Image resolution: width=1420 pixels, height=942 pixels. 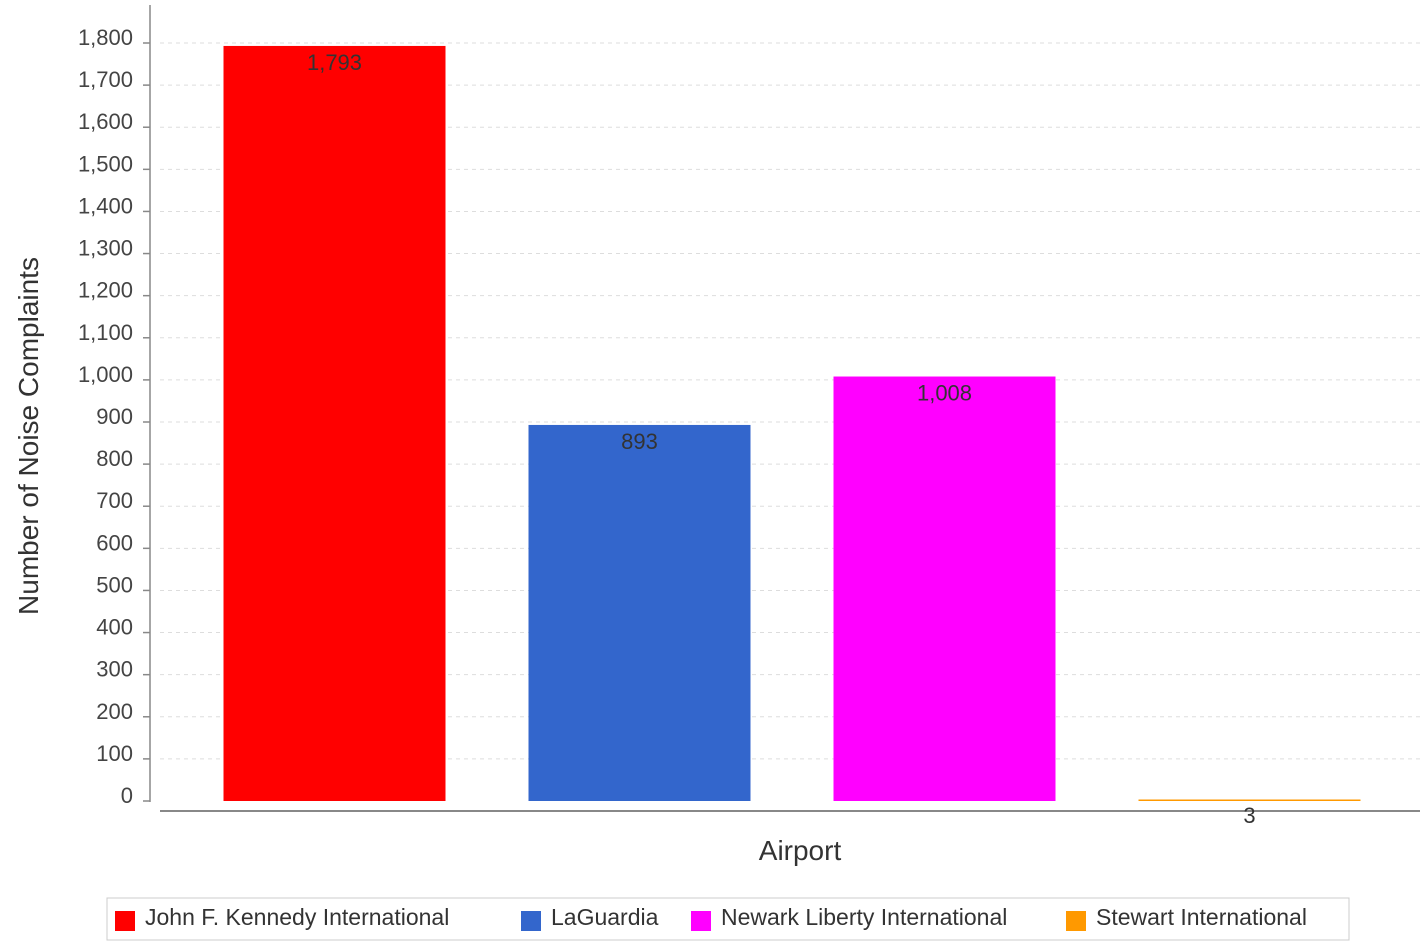 I want to click on legend-item: Newark Liberty International, so click(x=849, y=917).